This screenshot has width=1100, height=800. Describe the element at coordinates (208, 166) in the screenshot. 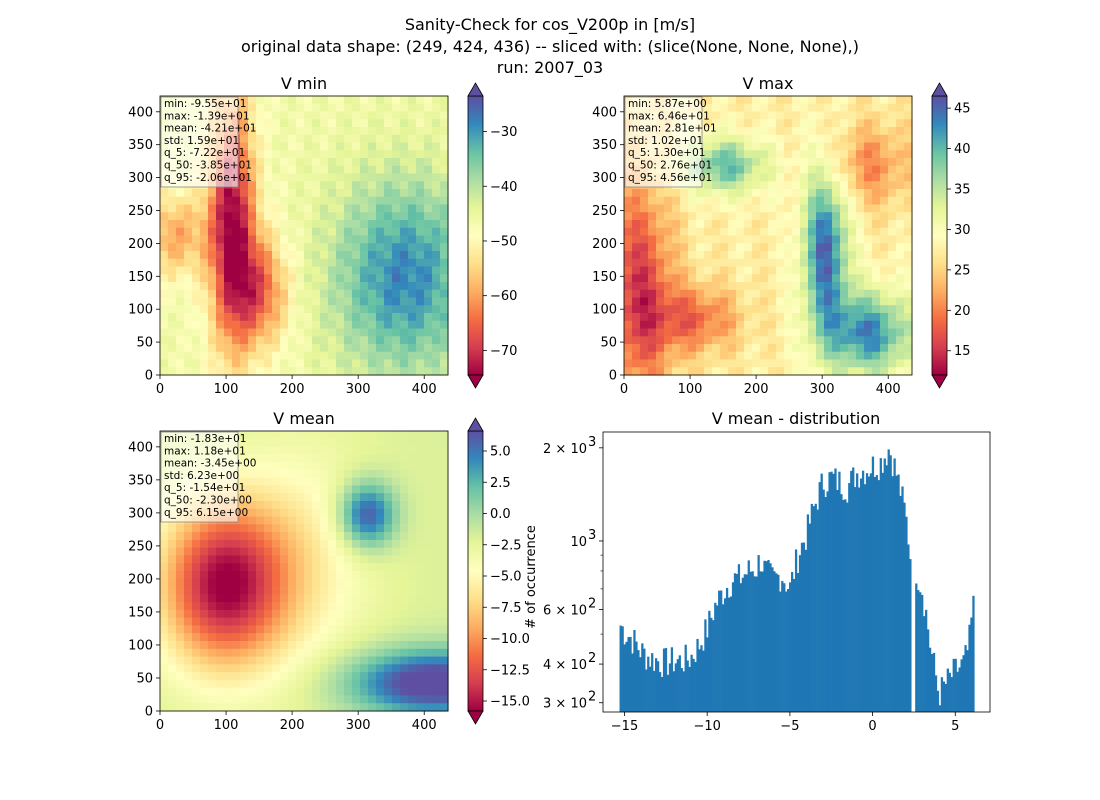

I see `stats-line: q_50: -3.85e+01` at that location.